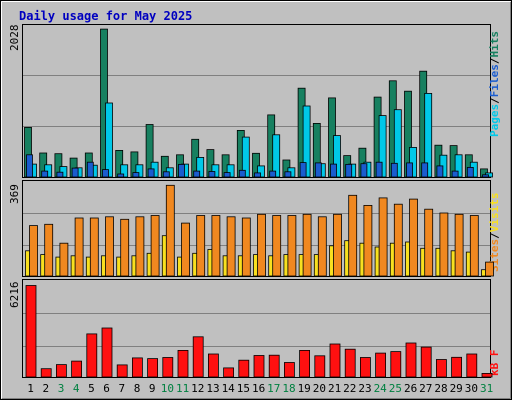  Describe the element at coordinates (471, 388) in the screenshot. I see `day-label: 30` at that location.